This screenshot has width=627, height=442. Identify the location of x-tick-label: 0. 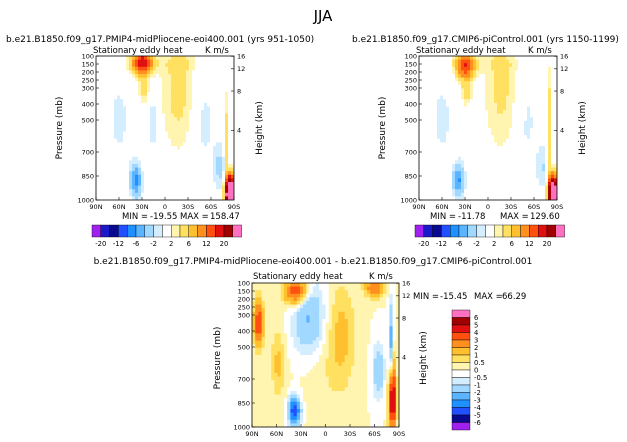
(488, 207).